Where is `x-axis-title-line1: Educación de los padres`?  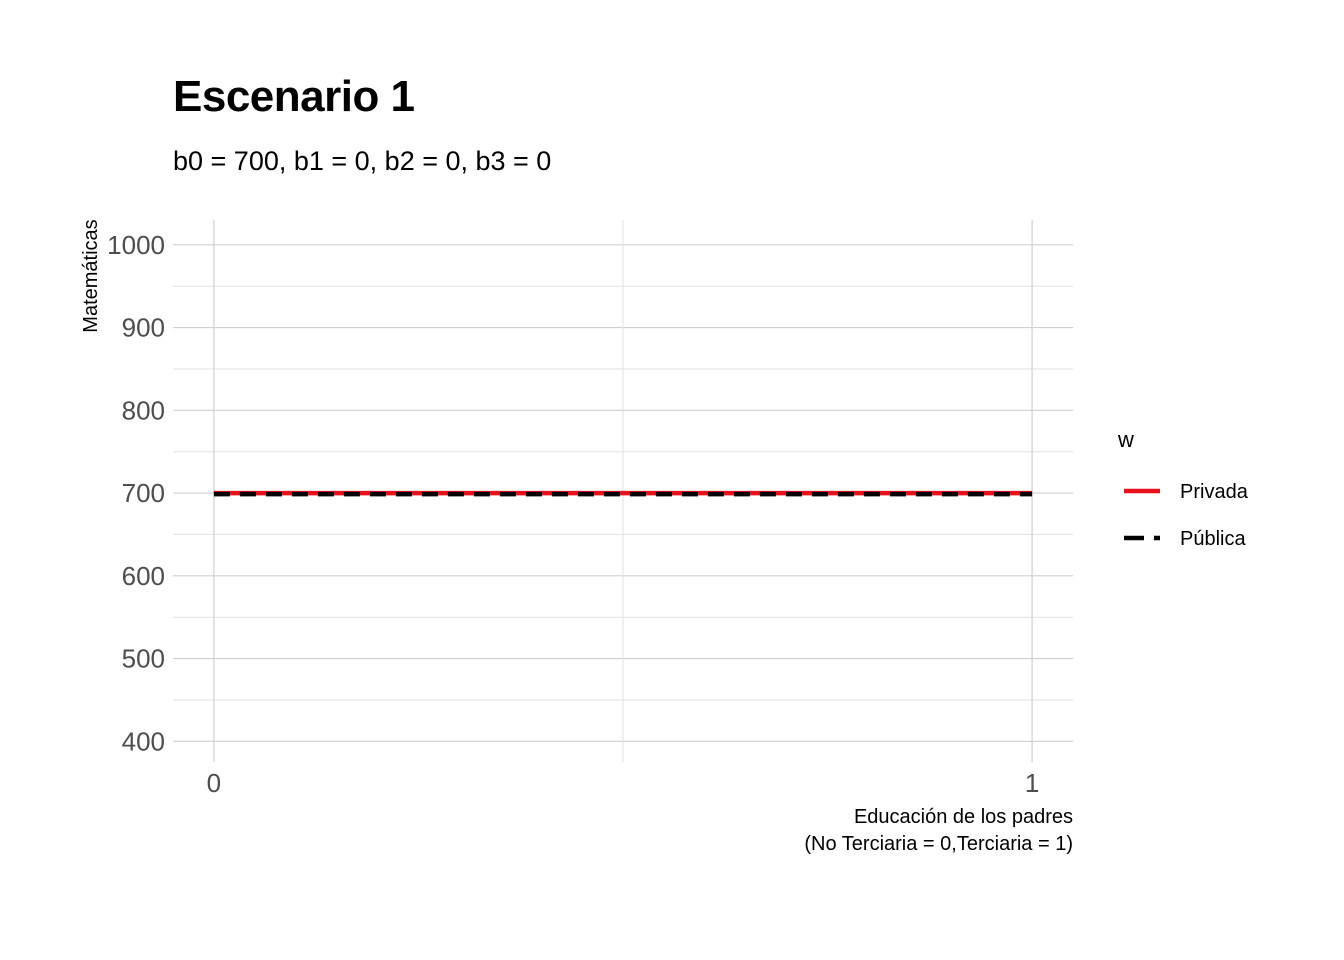 x-axis-title-line1: Educación de los padres is located at coordinates (963, 817).